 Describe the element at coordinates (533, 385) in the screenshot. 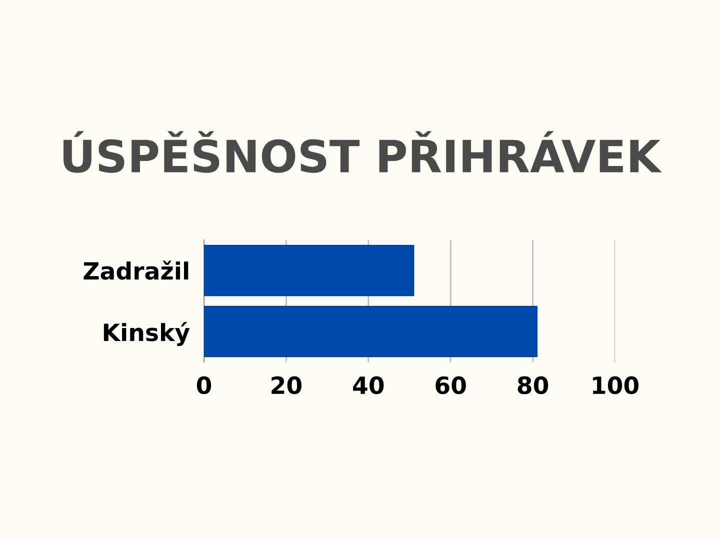

I see `x-tick-label: 80` at that location.